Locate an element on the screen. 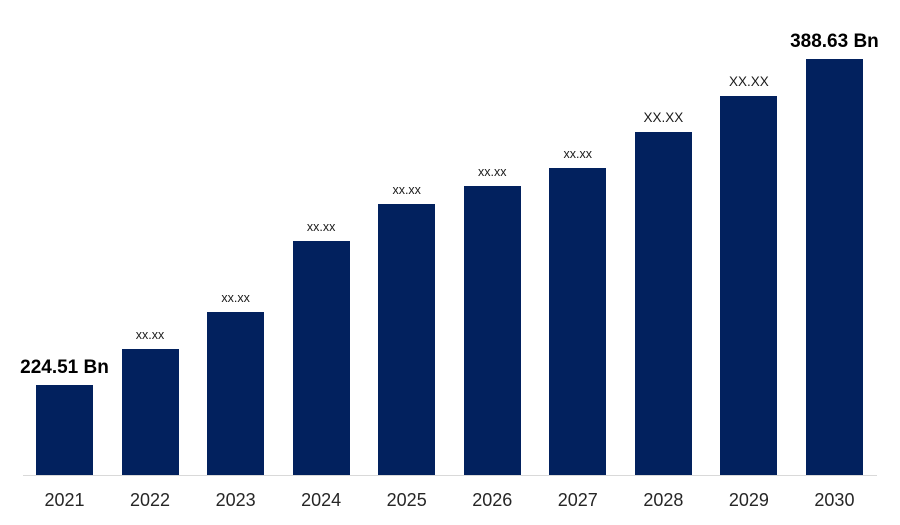  bar-value-label-2029: XX.XX is located at coordinates (749, 81).